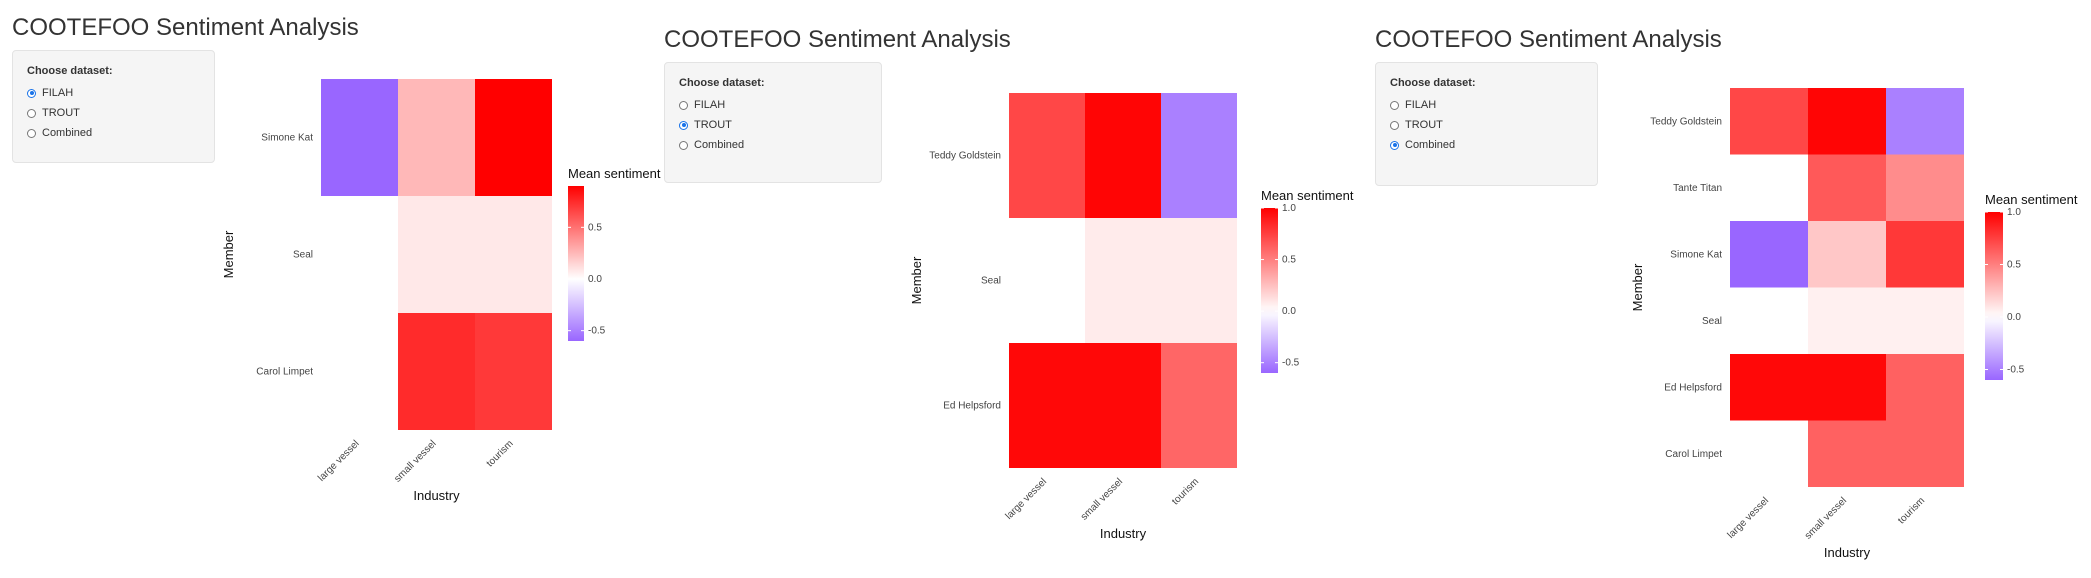 The height and width of the screenshot is (578, 2091). I want to click on y-tick-label: Tante Titan, so click(1697, 188).